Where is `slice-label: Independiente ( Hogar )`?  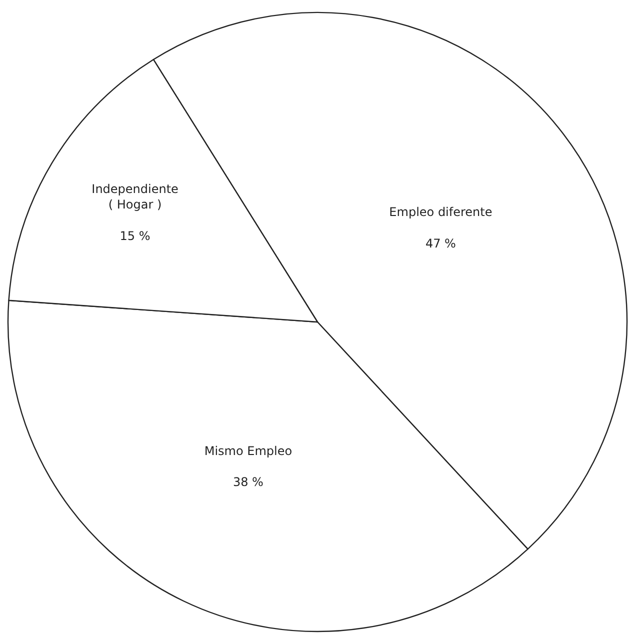
slice-label: Independiente ( Hogar ) is located at coordinates (135, 197).